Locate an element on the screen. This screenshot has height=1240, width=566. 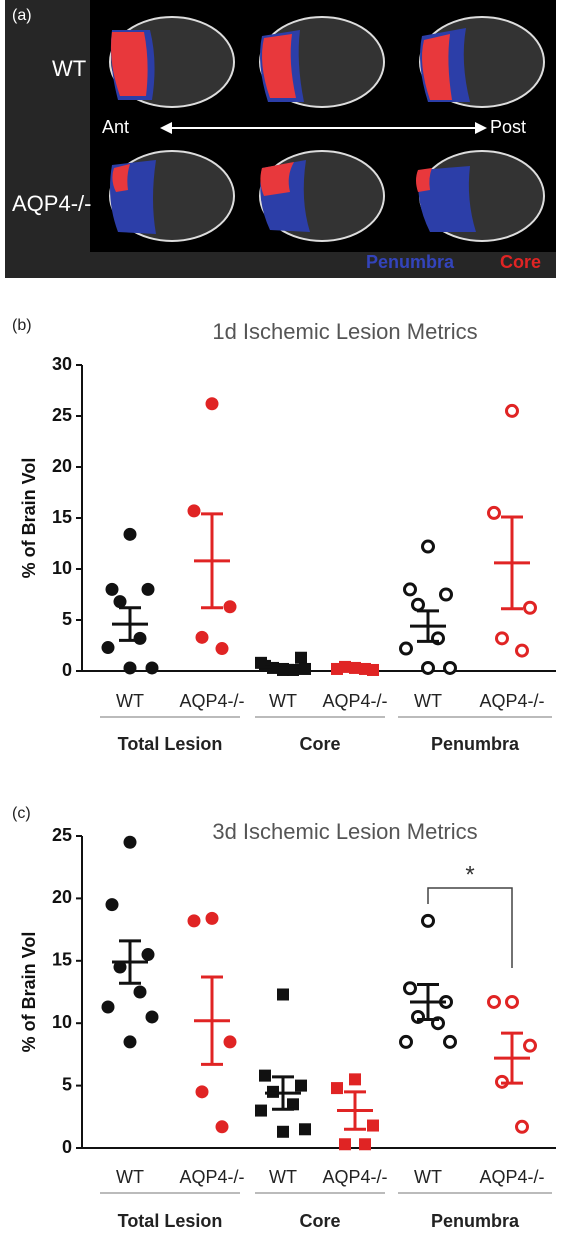
significance-label: * is located at coordinates (469, 874).